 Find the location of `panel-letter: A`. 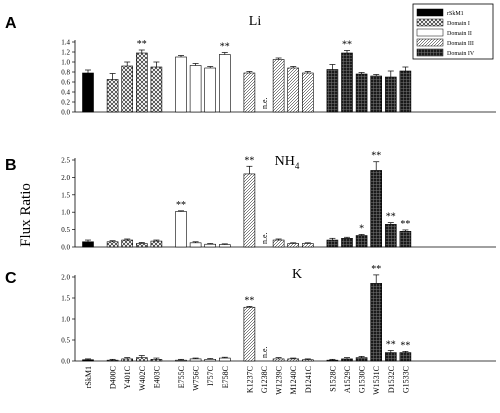

panel-letter: A is located at coordinates (11, 23).